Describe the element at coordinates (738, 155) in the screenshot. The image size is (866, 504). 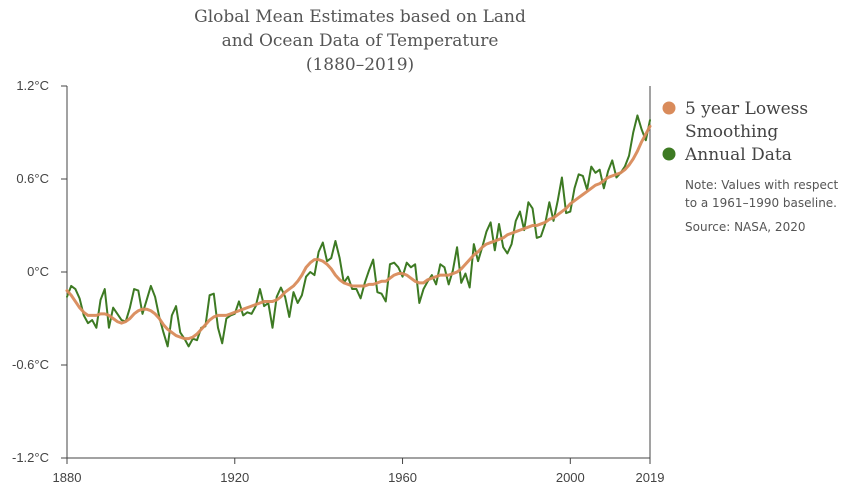
I see `legend-annual-label: Annual Data` at that location.